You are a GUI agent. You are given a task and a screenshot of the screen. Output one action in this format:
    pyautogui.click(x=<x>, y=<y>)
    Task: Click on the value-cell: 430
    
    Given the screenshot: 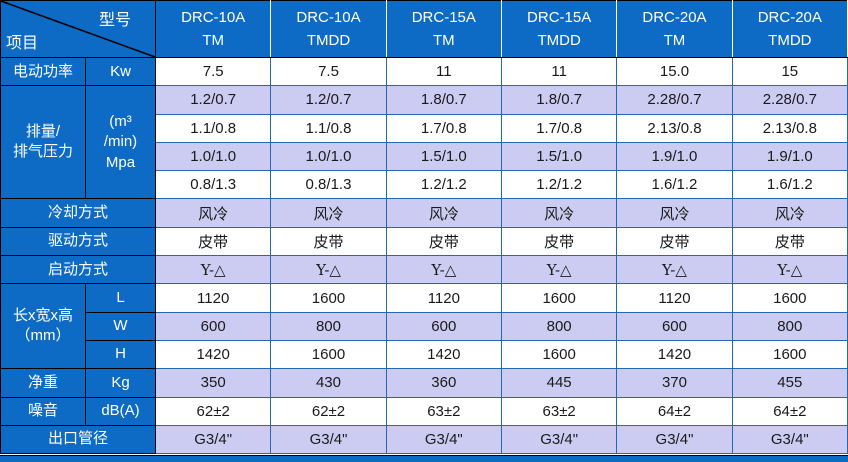 What is the action you would take?
    pyautogui.click(x=328, y=383)
    